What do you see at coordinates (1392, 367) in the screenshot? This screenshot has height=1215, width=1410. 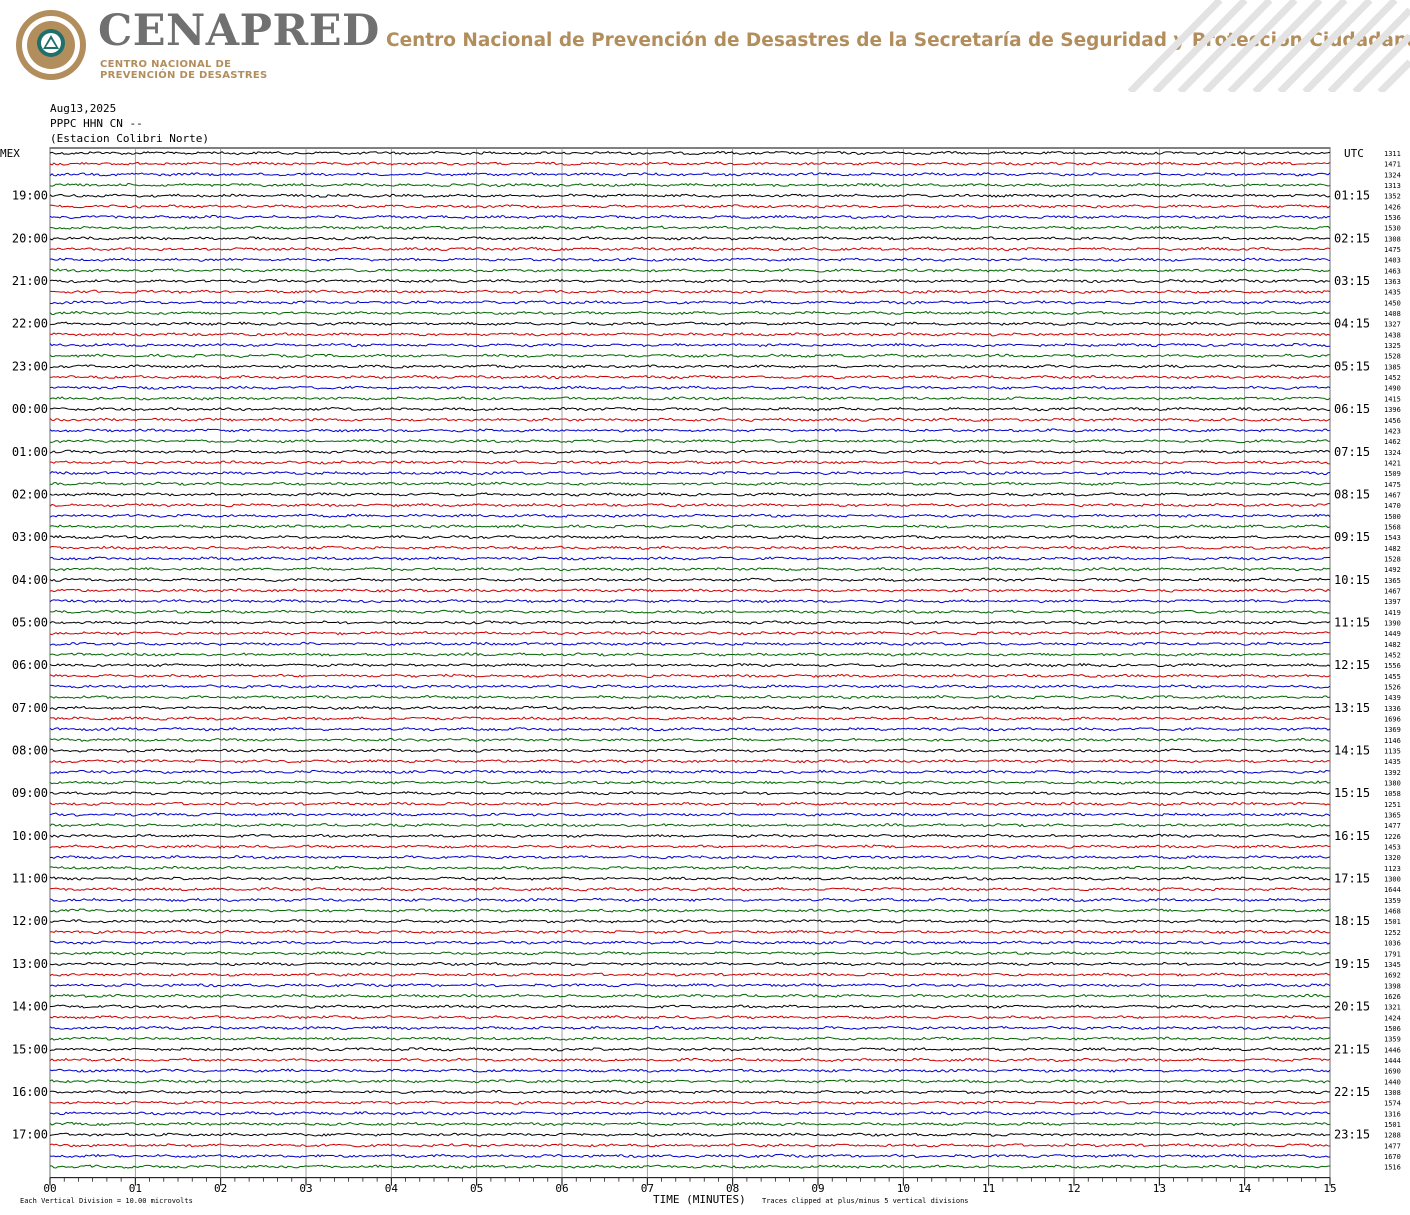 I see `trace-value-label: 1385` at bounding box center [1392, 367].